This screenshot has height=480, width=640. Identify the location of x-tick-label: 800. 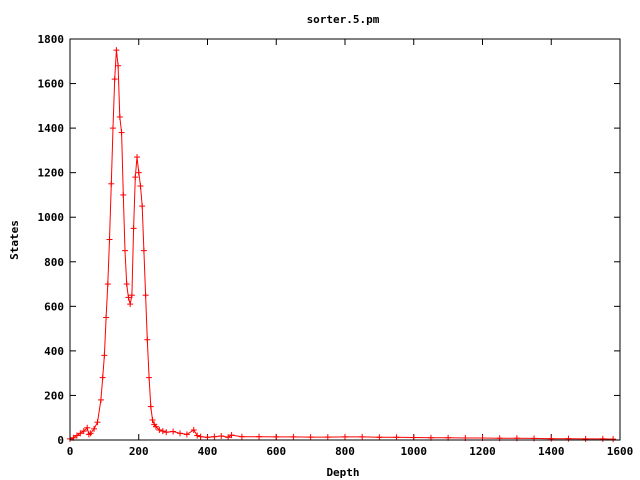
(345, 451).